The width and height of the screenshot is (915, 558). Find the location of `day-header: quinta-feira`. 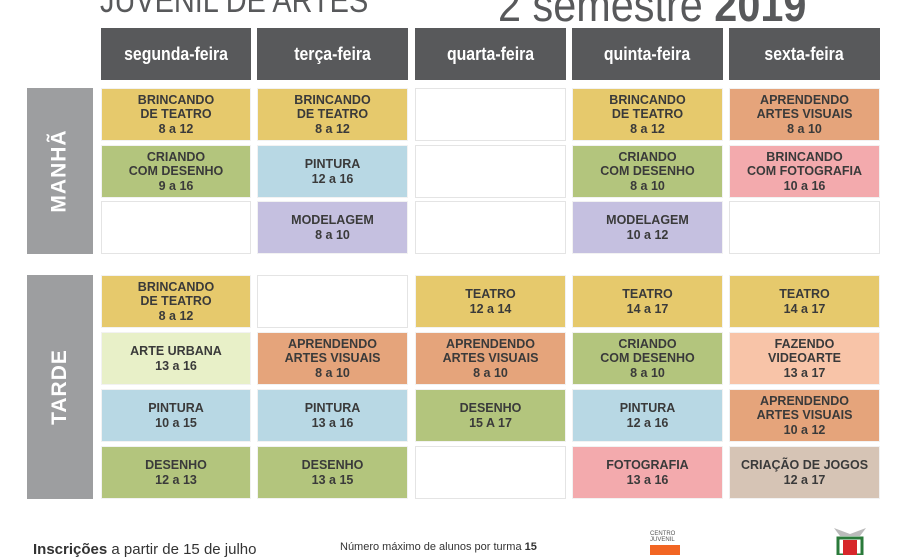

day-header: quinta-feira is located at coordinates (647, 54).